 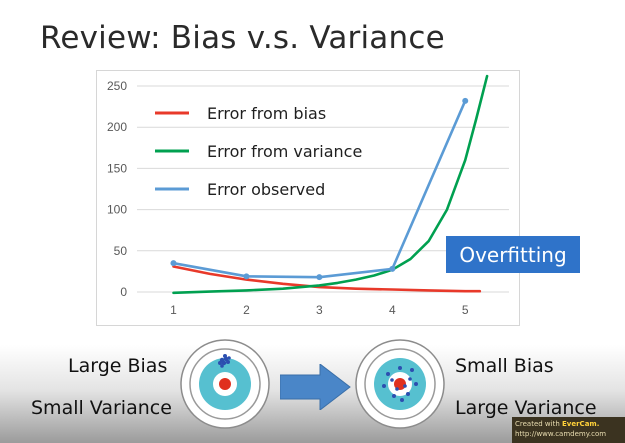 I want to click on y-tick-label: 100, so click(x=117, y=210).